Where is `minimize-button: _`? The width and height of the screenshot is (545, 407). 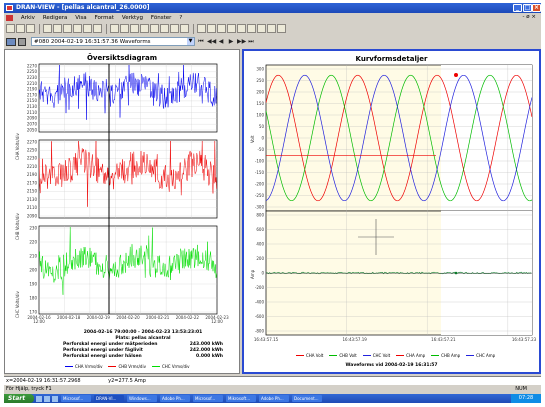
minimize-button: _ is located at coordinates (517, 8).